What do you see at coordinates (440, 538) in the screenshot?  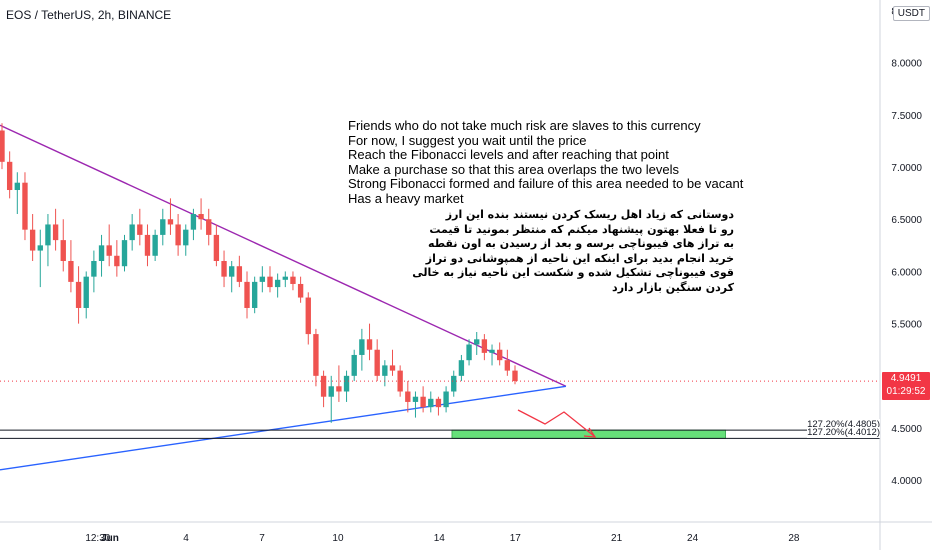 I see `x-tick-label: 14` at bounding box center [440, 538].